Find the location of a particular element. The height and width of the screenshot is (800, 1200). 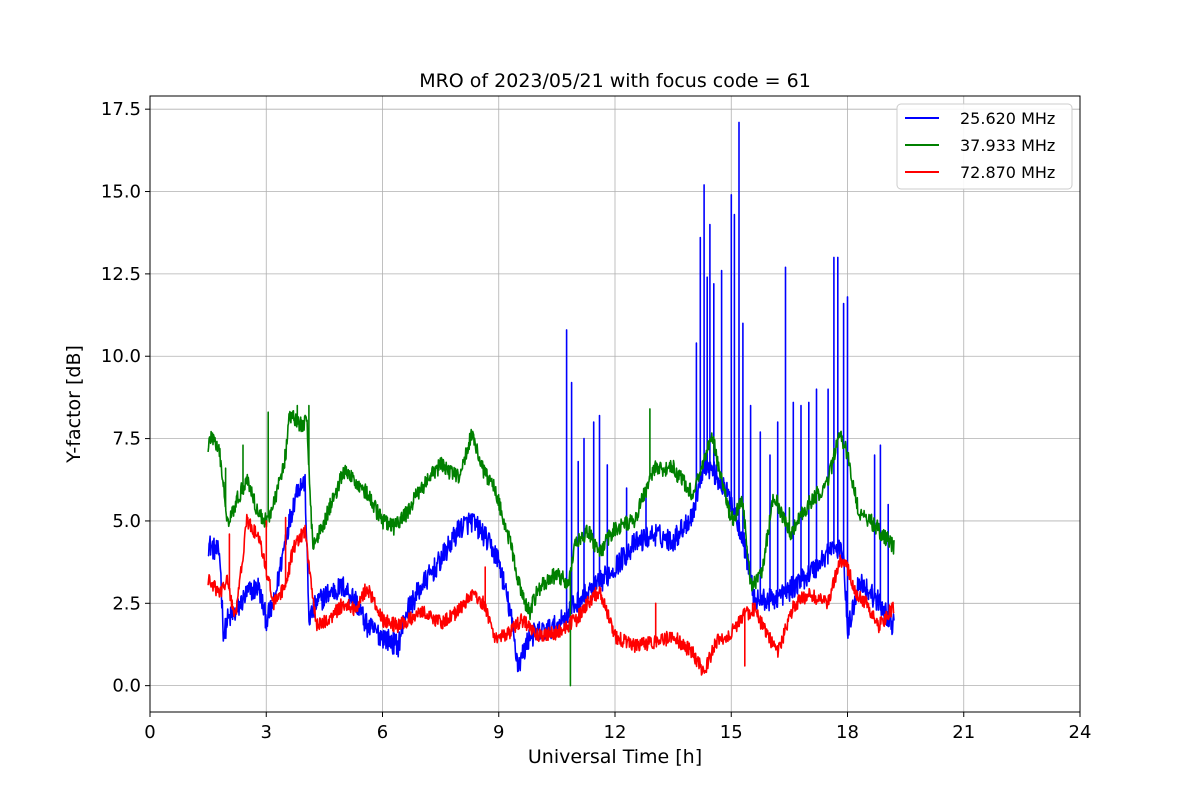

legend-label-37933: 37.933 MHz is located at coordinates (1007, 145).